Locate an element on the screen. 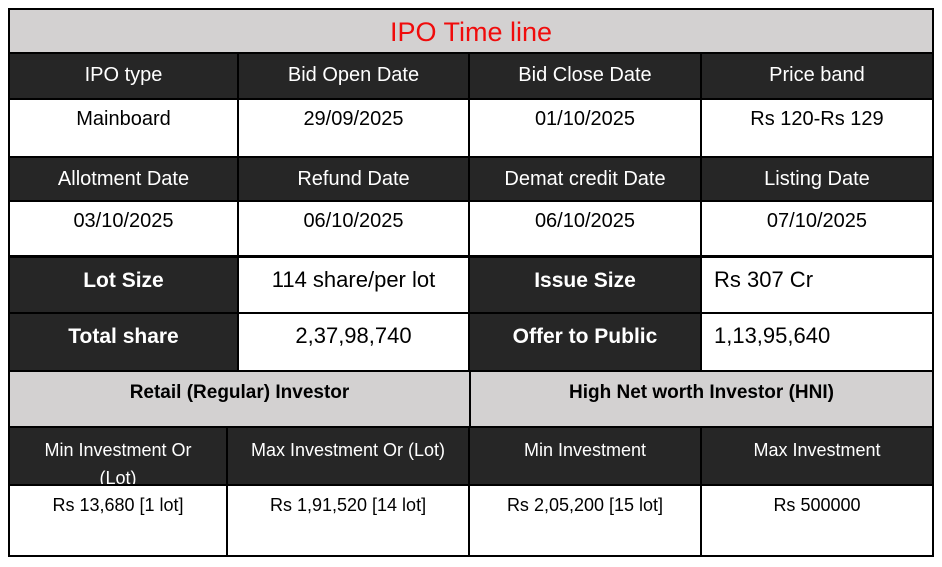 Image resolution: width=942 pixels, height=567 pixels. allotment-date-value: 03/10/2025 is located at coordinates (124, 228).